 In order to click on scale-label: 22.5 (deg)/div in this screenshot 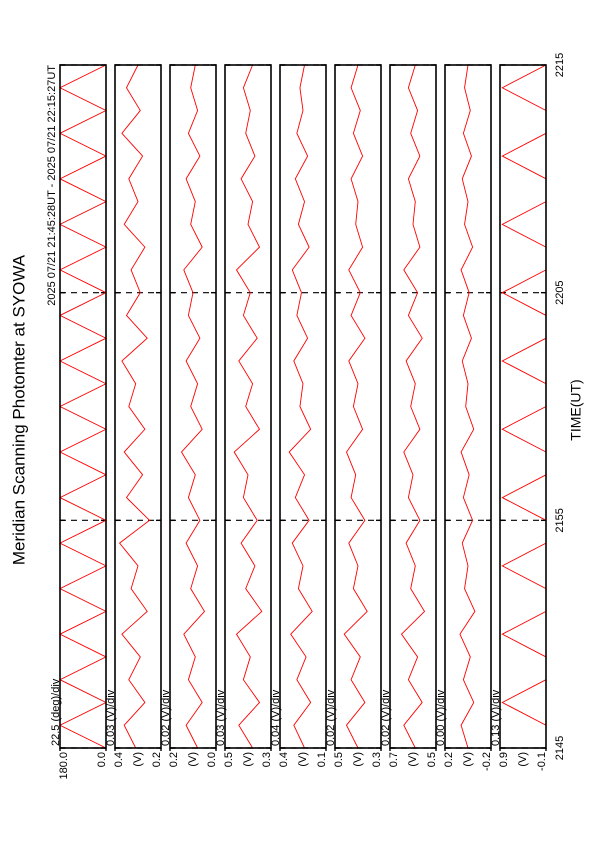, I will do `click(56, 712)`.